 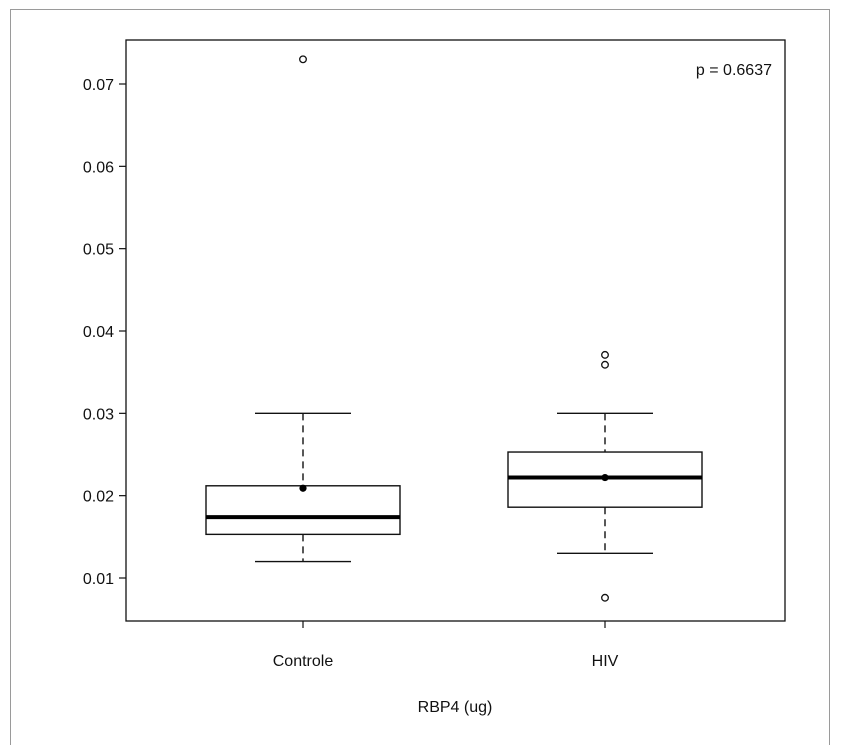 I want to click on y-tick-label-2: 0.03, so click(x=98, y=414).